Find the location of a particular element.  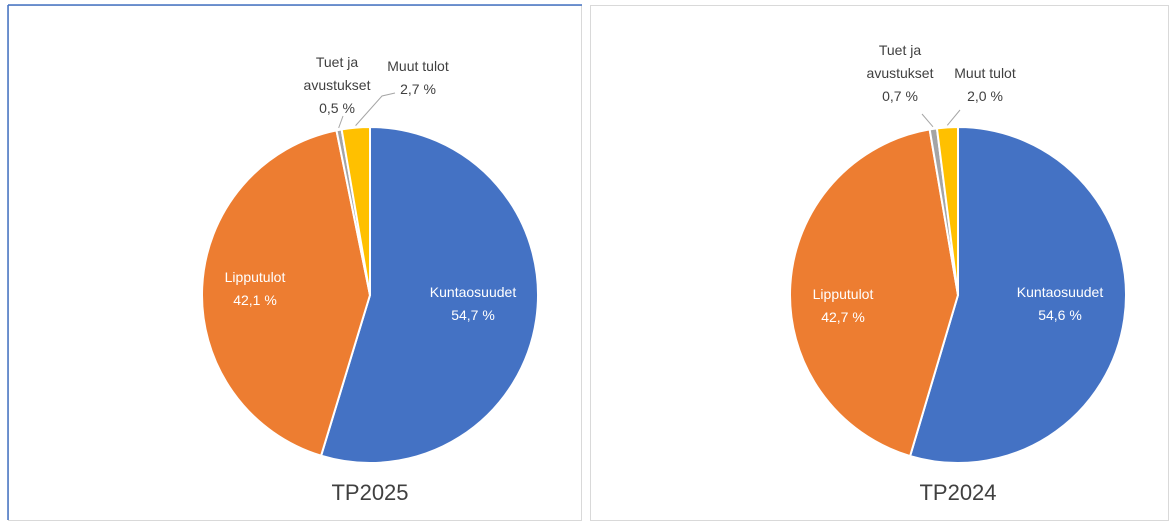

data-label: Kuntaosuudet 54,7 % is located at coordinates (473, 304).